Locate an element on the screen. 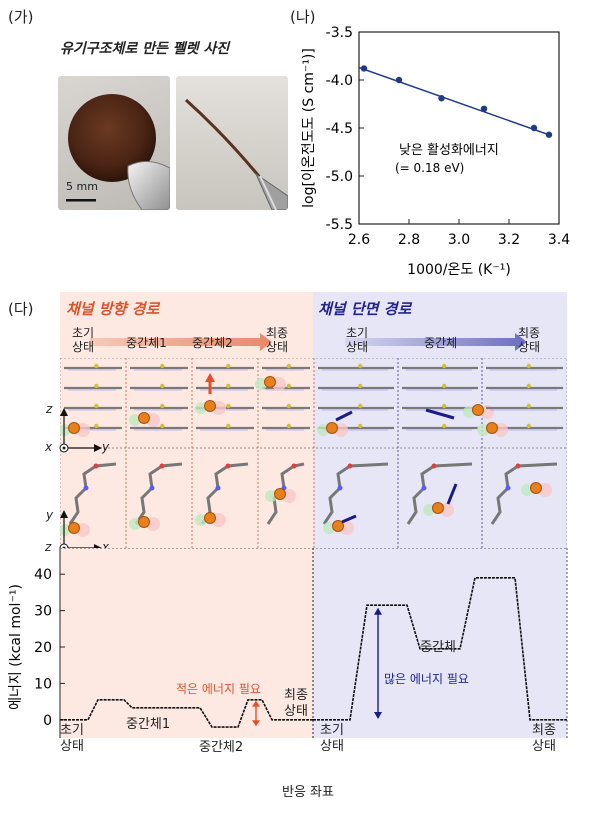 Image resolution: width=600 pixels, height=815 pixels. pellet-film-image is located at coordinates (236, 154).